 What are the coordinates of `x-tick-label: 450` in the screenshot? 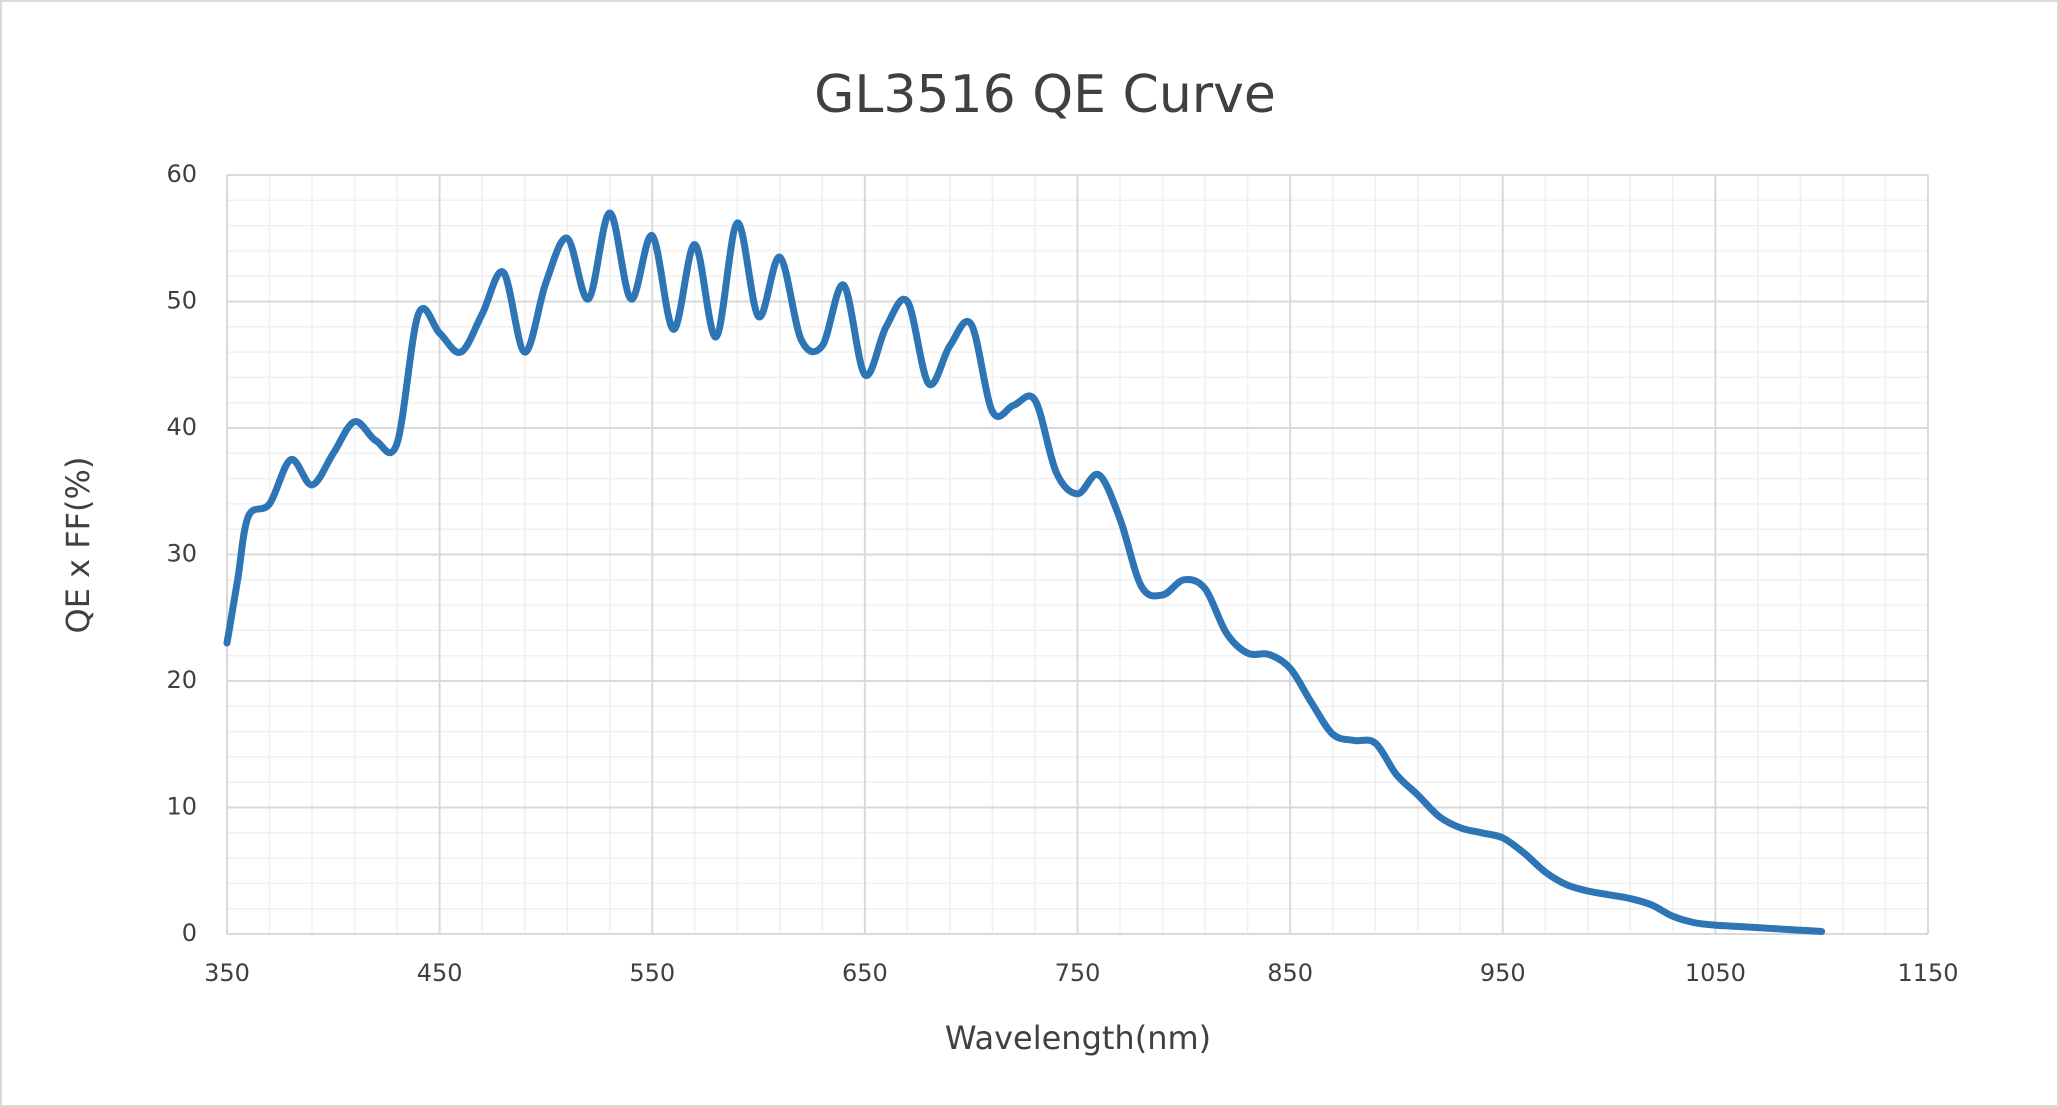 It's located at (440, 973).